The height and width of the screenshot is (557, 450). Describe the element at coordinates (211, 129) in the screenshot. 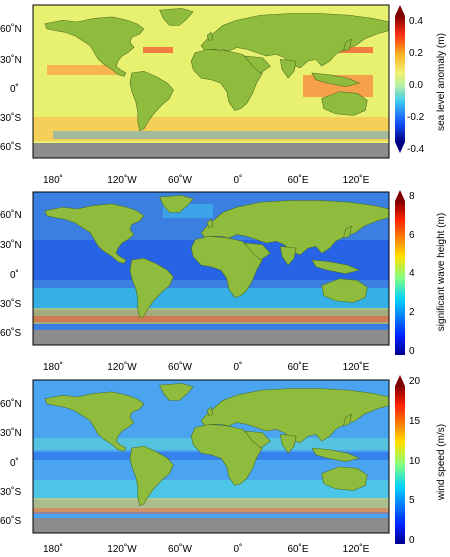

I see `southern-ocean-variance` at that location.